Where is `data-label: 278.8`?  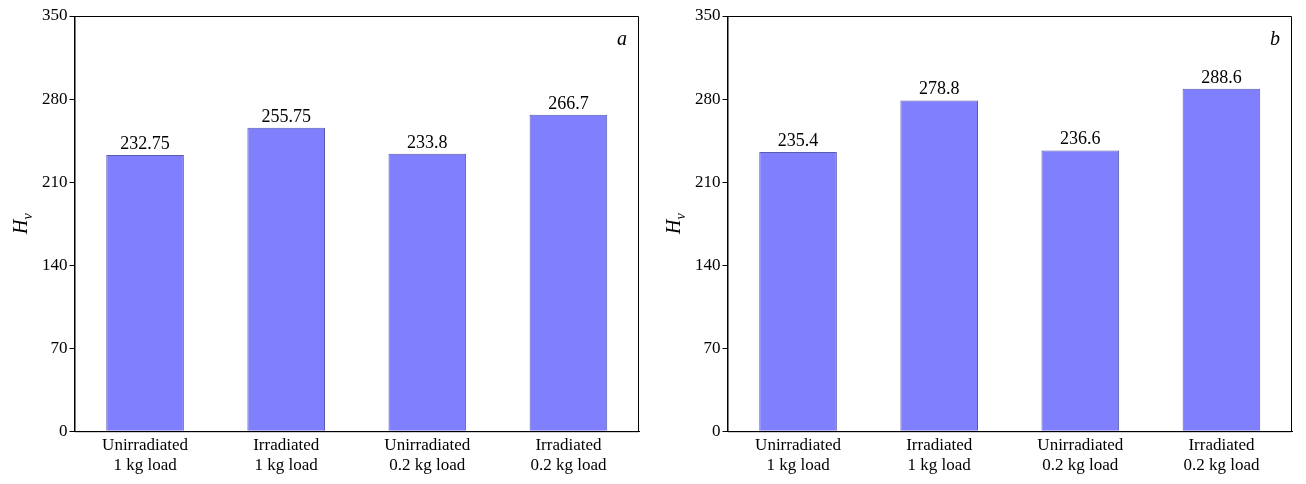
data-label: 278.8 is located at coordinates (939, 88).